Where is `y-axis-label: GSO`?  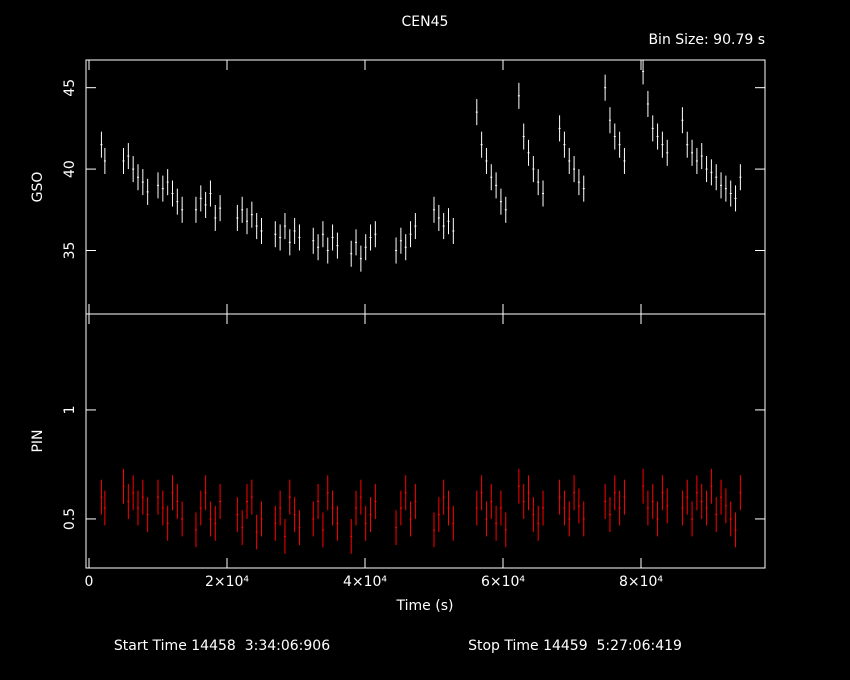 y-axis-label: GSO is located at coordinates (38, 187).